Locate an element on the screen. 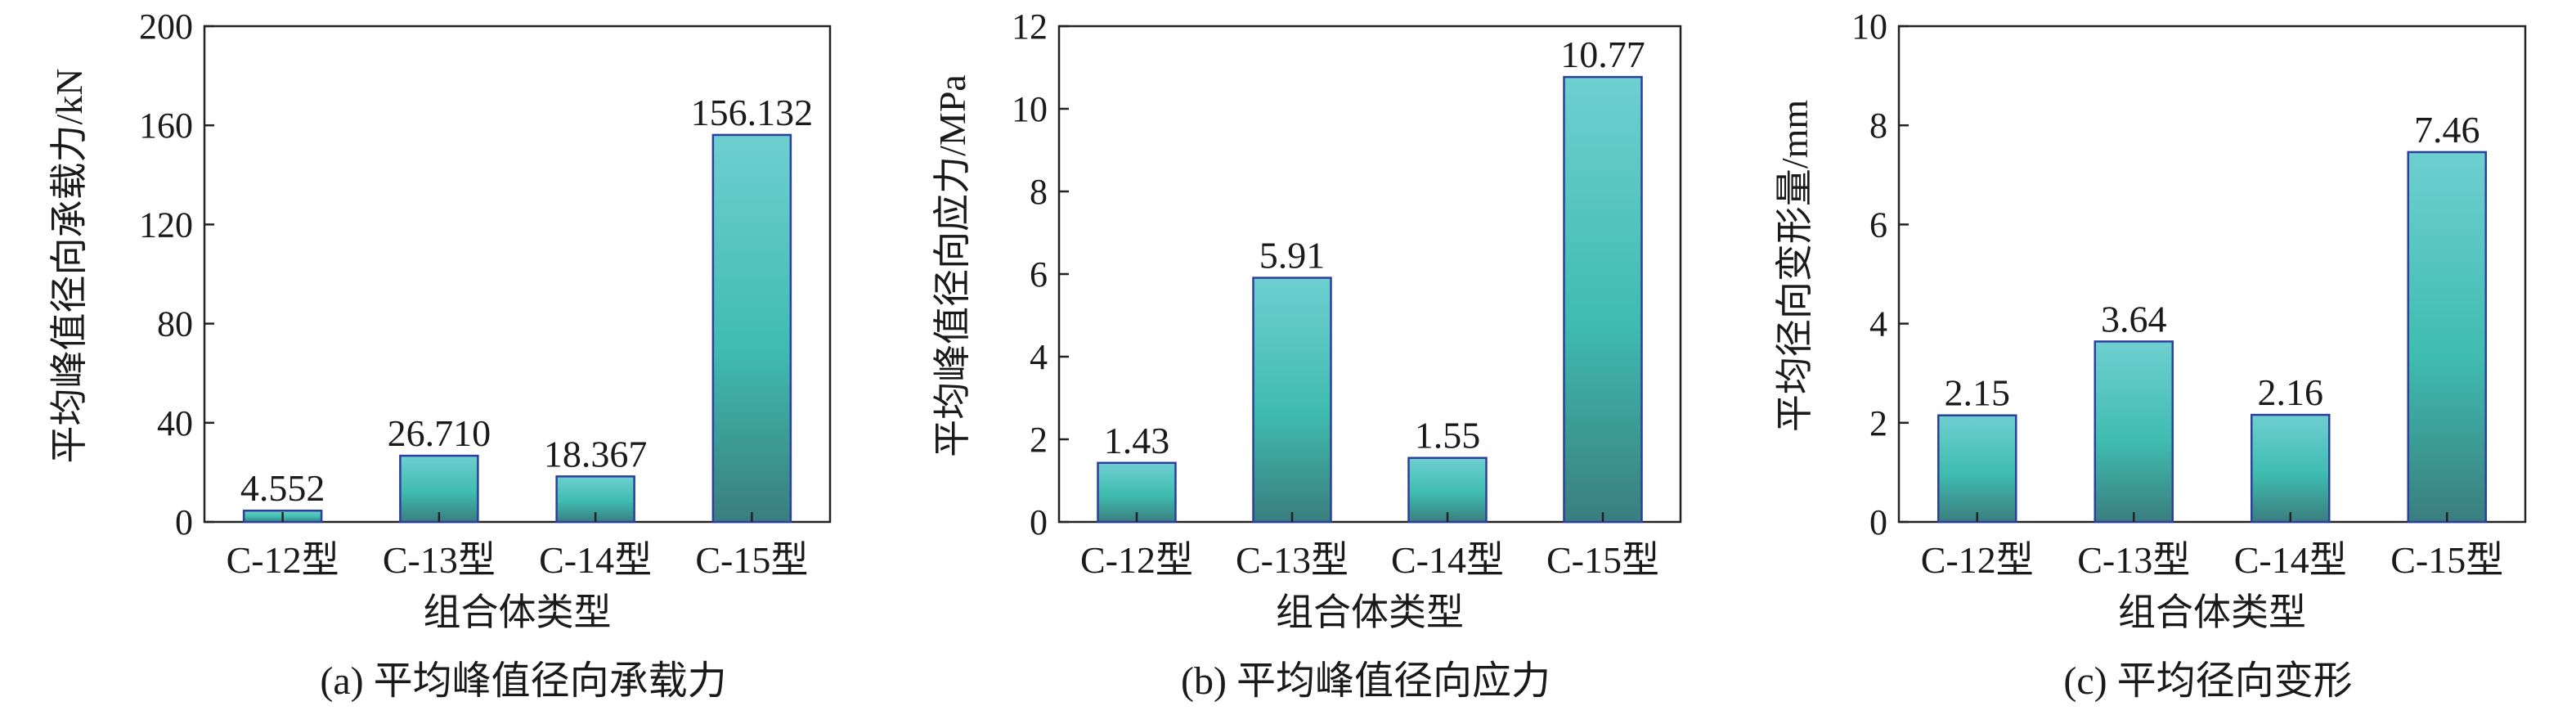  y-tick-label: 80 is located at coordinates (175, 324).